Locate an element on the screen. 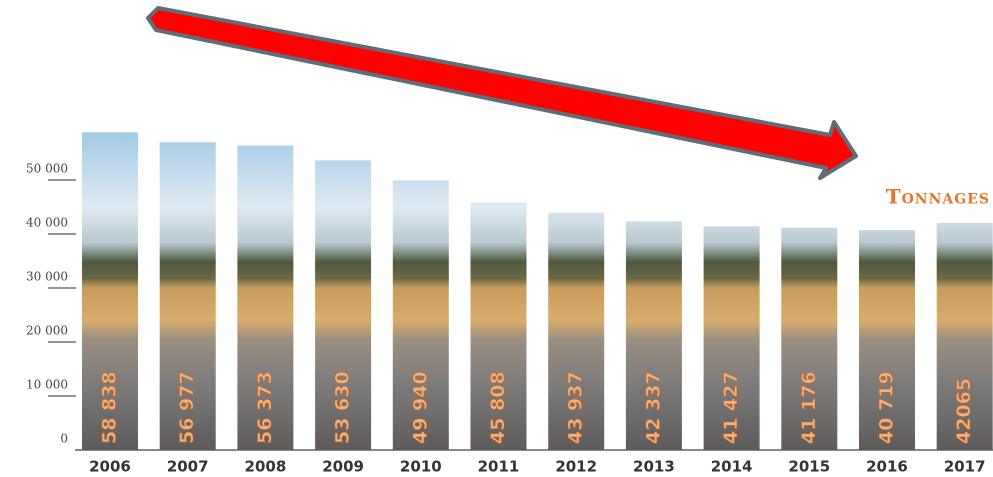 The image size is (993, 477). x-tick-label: 2014 is located at coordinates (732, 467).